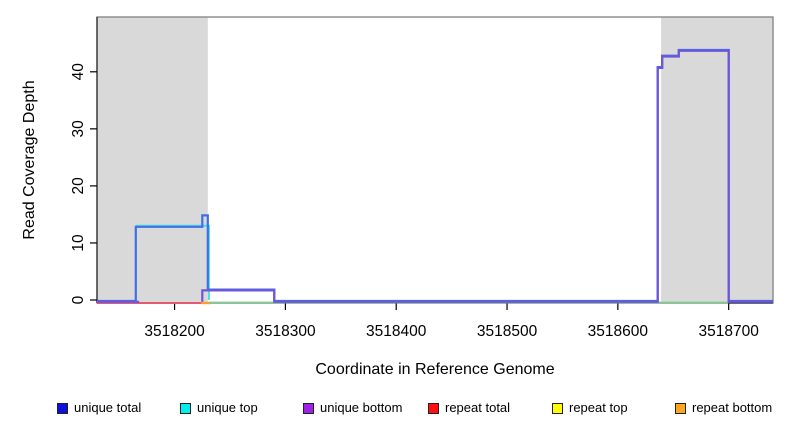 This screenshot has height=432, width=792. I want to click on legend-label-repeat-top: repeat top, so click(598, 407).